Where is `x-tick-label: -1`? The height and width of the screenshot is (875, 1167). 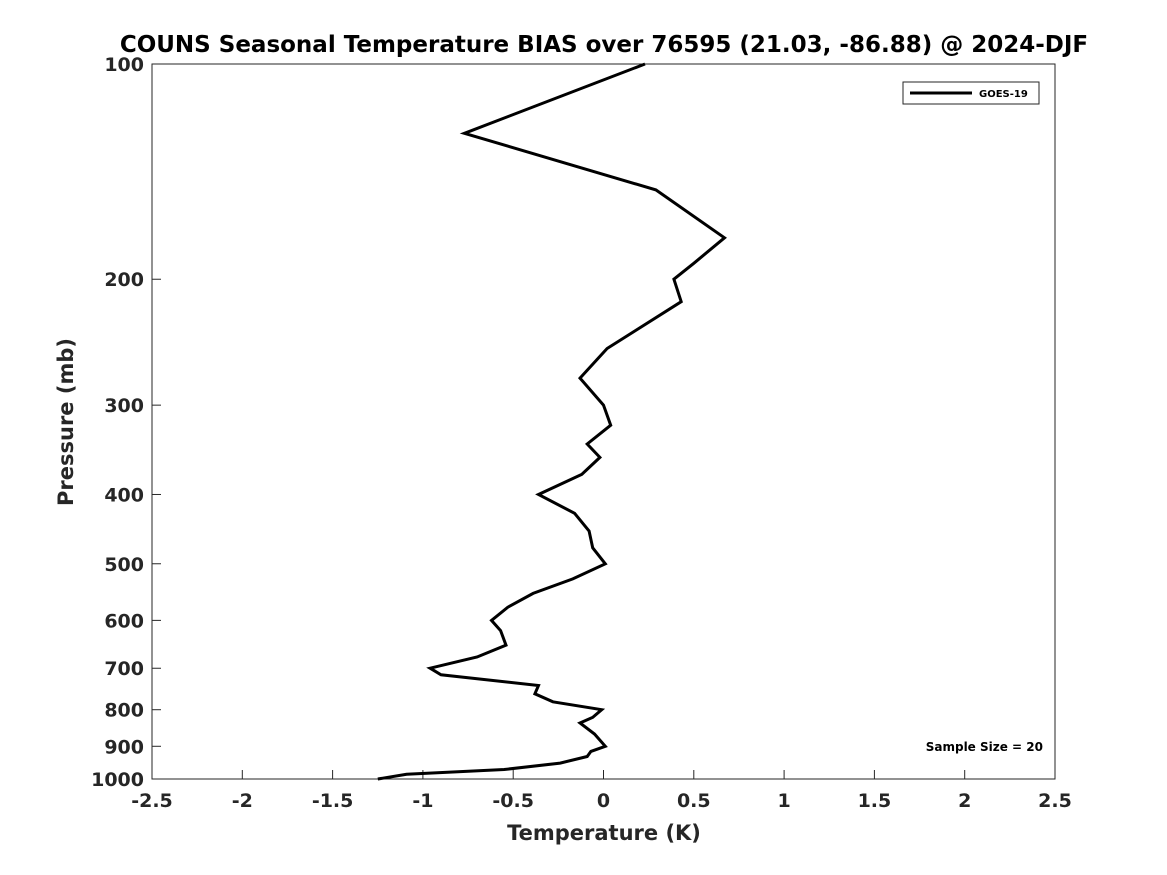
x-tick-label: -1 is located at coordinates (422, 801).